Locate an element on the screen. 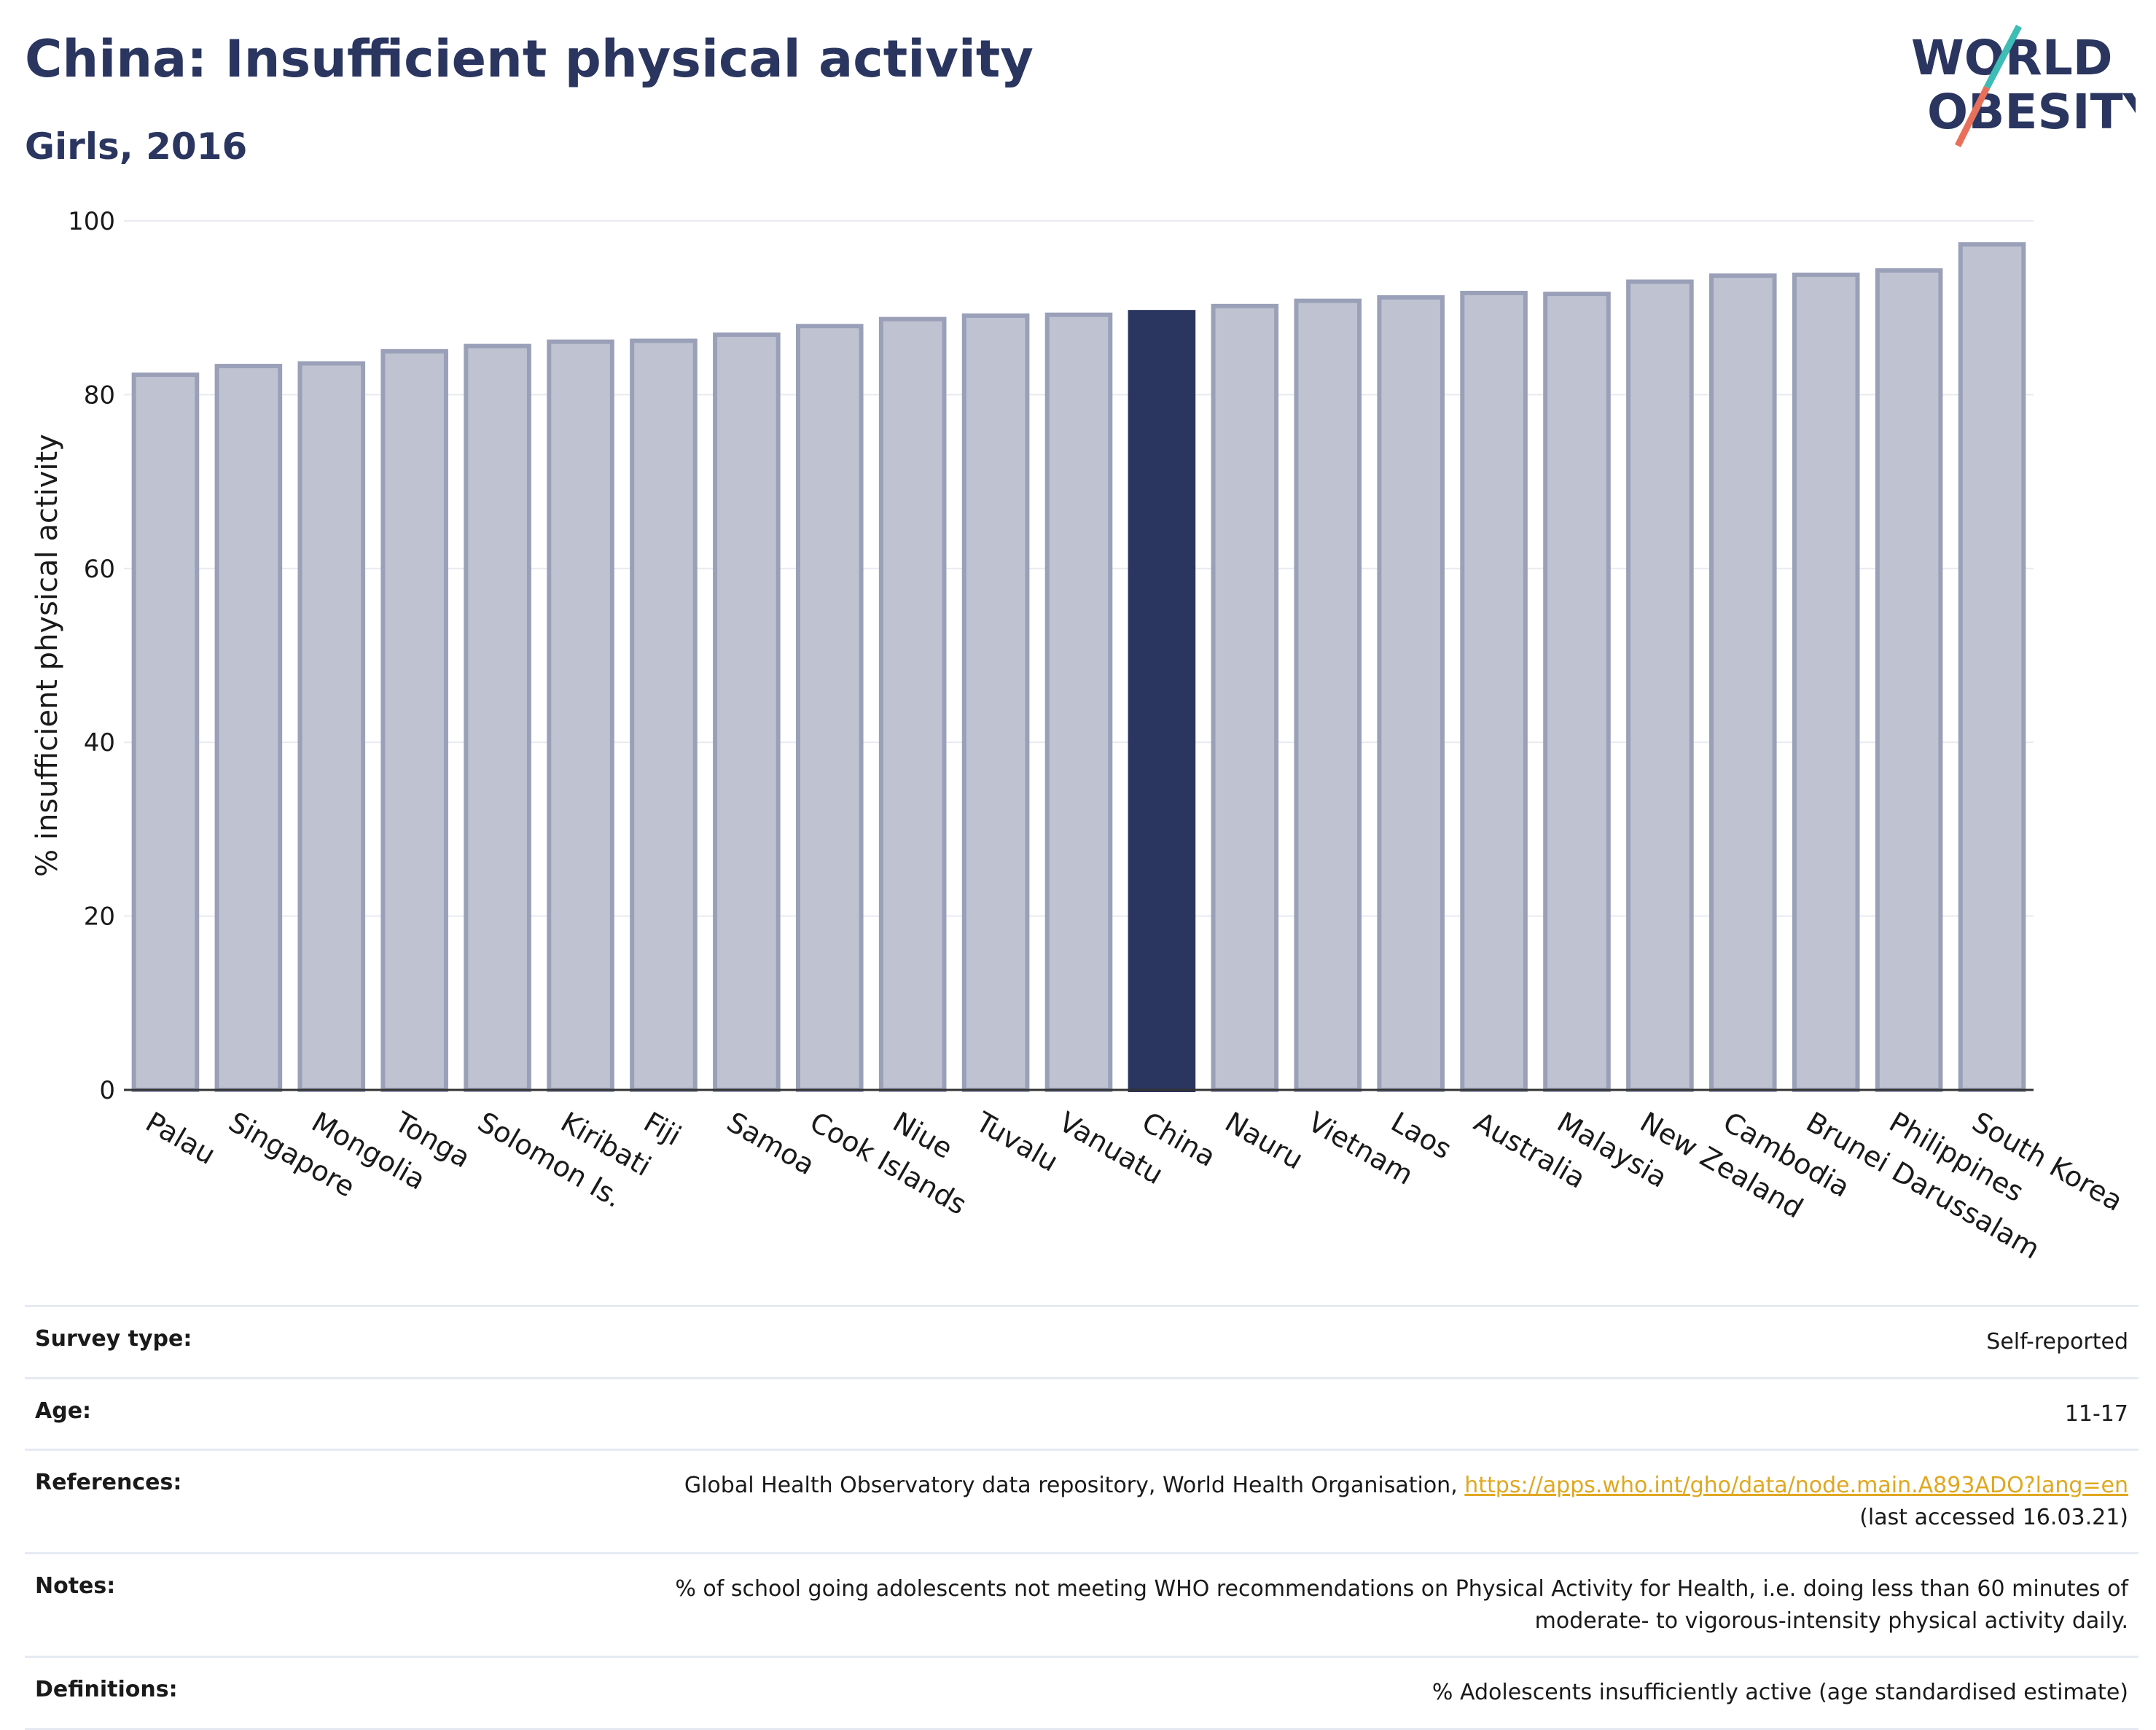 This screenshot has height=1730, width=2156. x-tick-label: Palau is located at coordinates (181, 1138).